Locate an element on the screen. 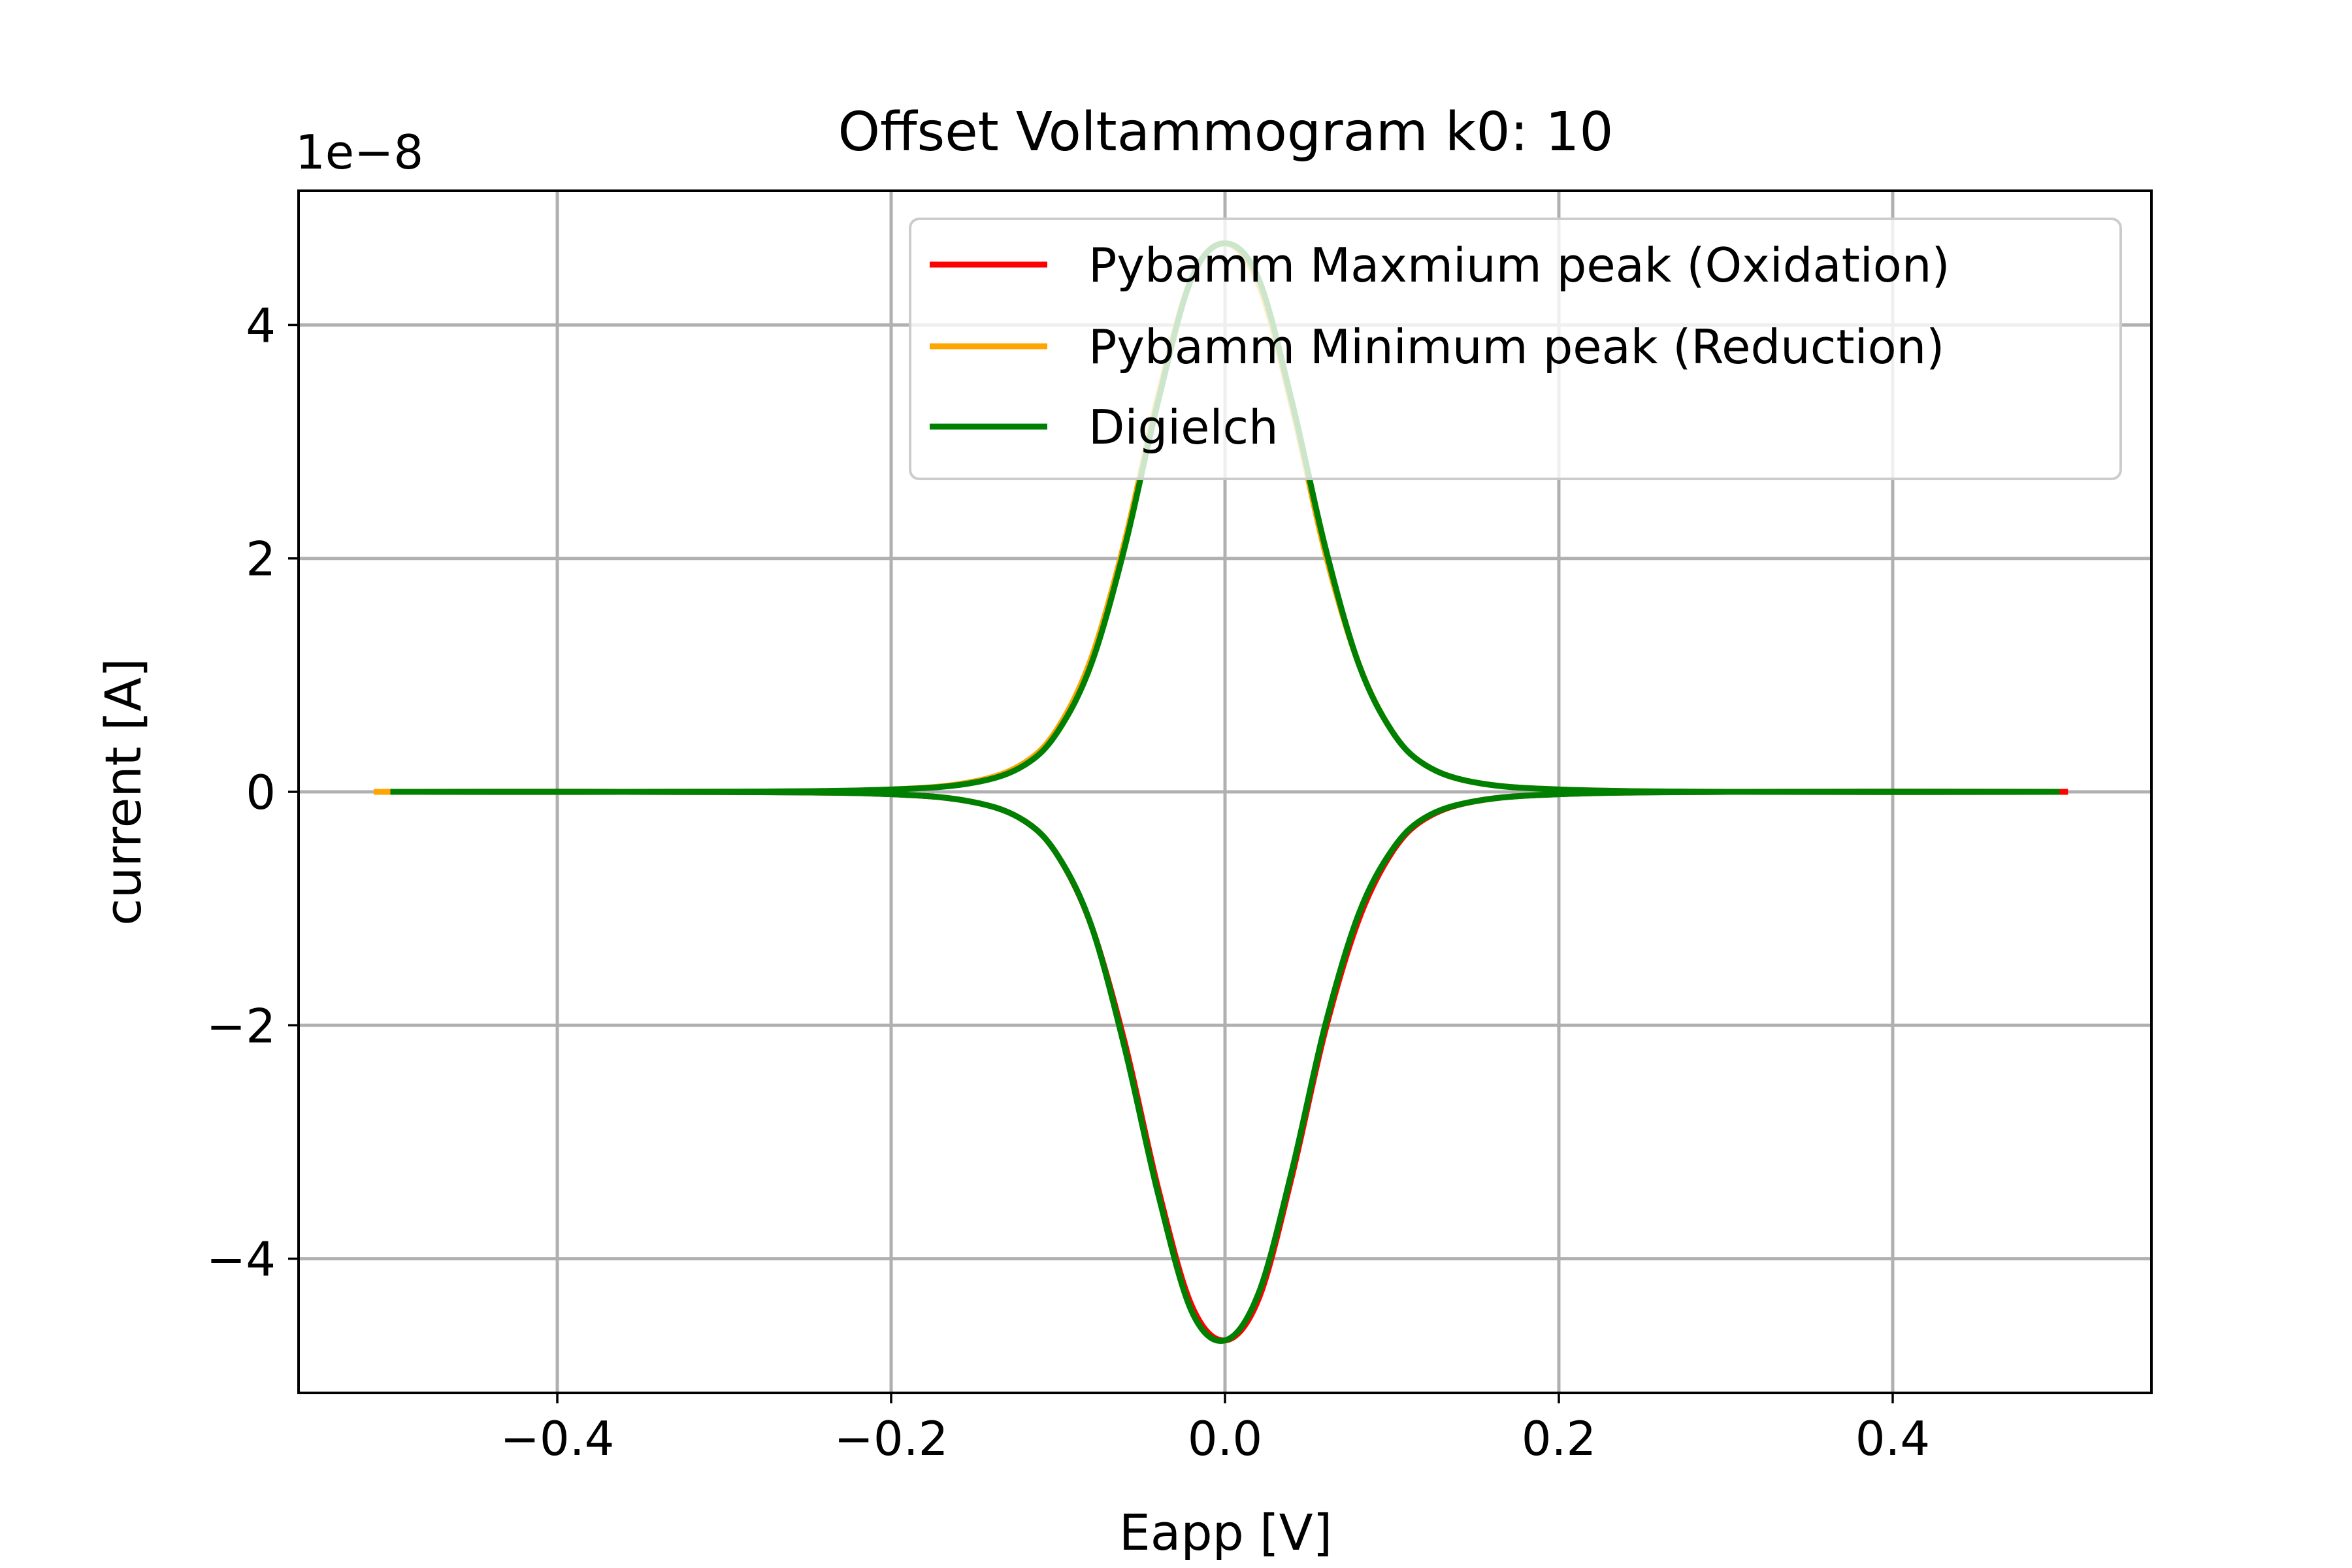 Image resolution: width=2352 pixels, height=1568 pixels. chart-title: Offset Voltammogram k0: 10 is located at coordinates (1225, 132).